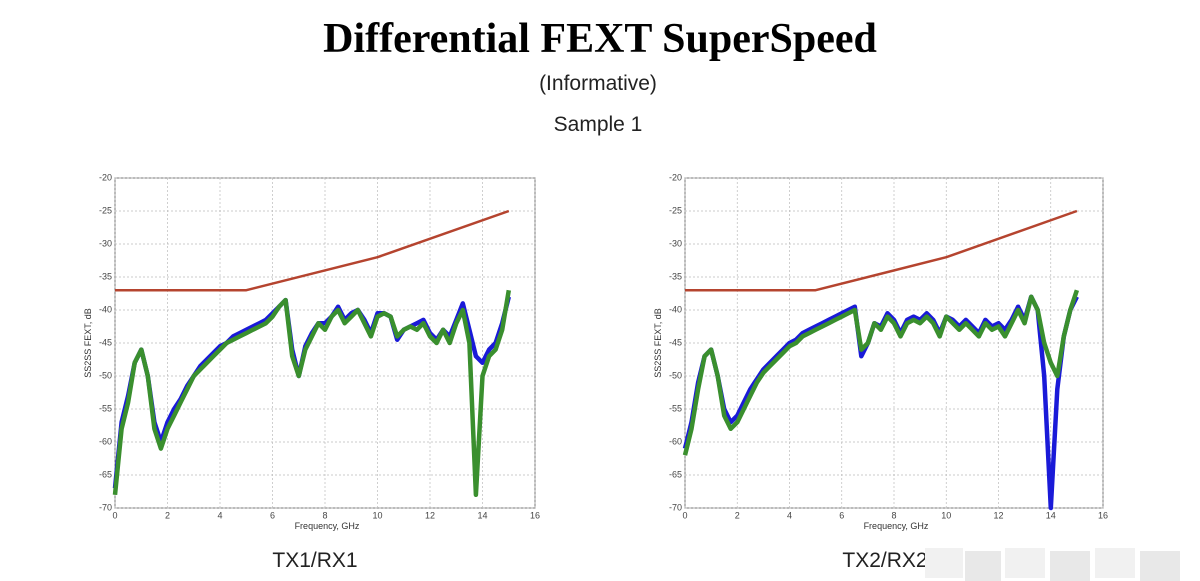 Image resolution: width=1200 pixels, height=581 pixels. What do you see at coordinates (600, 39) in the screenshot?
I see `slide-title: Differential FEXT SuperSpeed` at bounding box center [600, 39].